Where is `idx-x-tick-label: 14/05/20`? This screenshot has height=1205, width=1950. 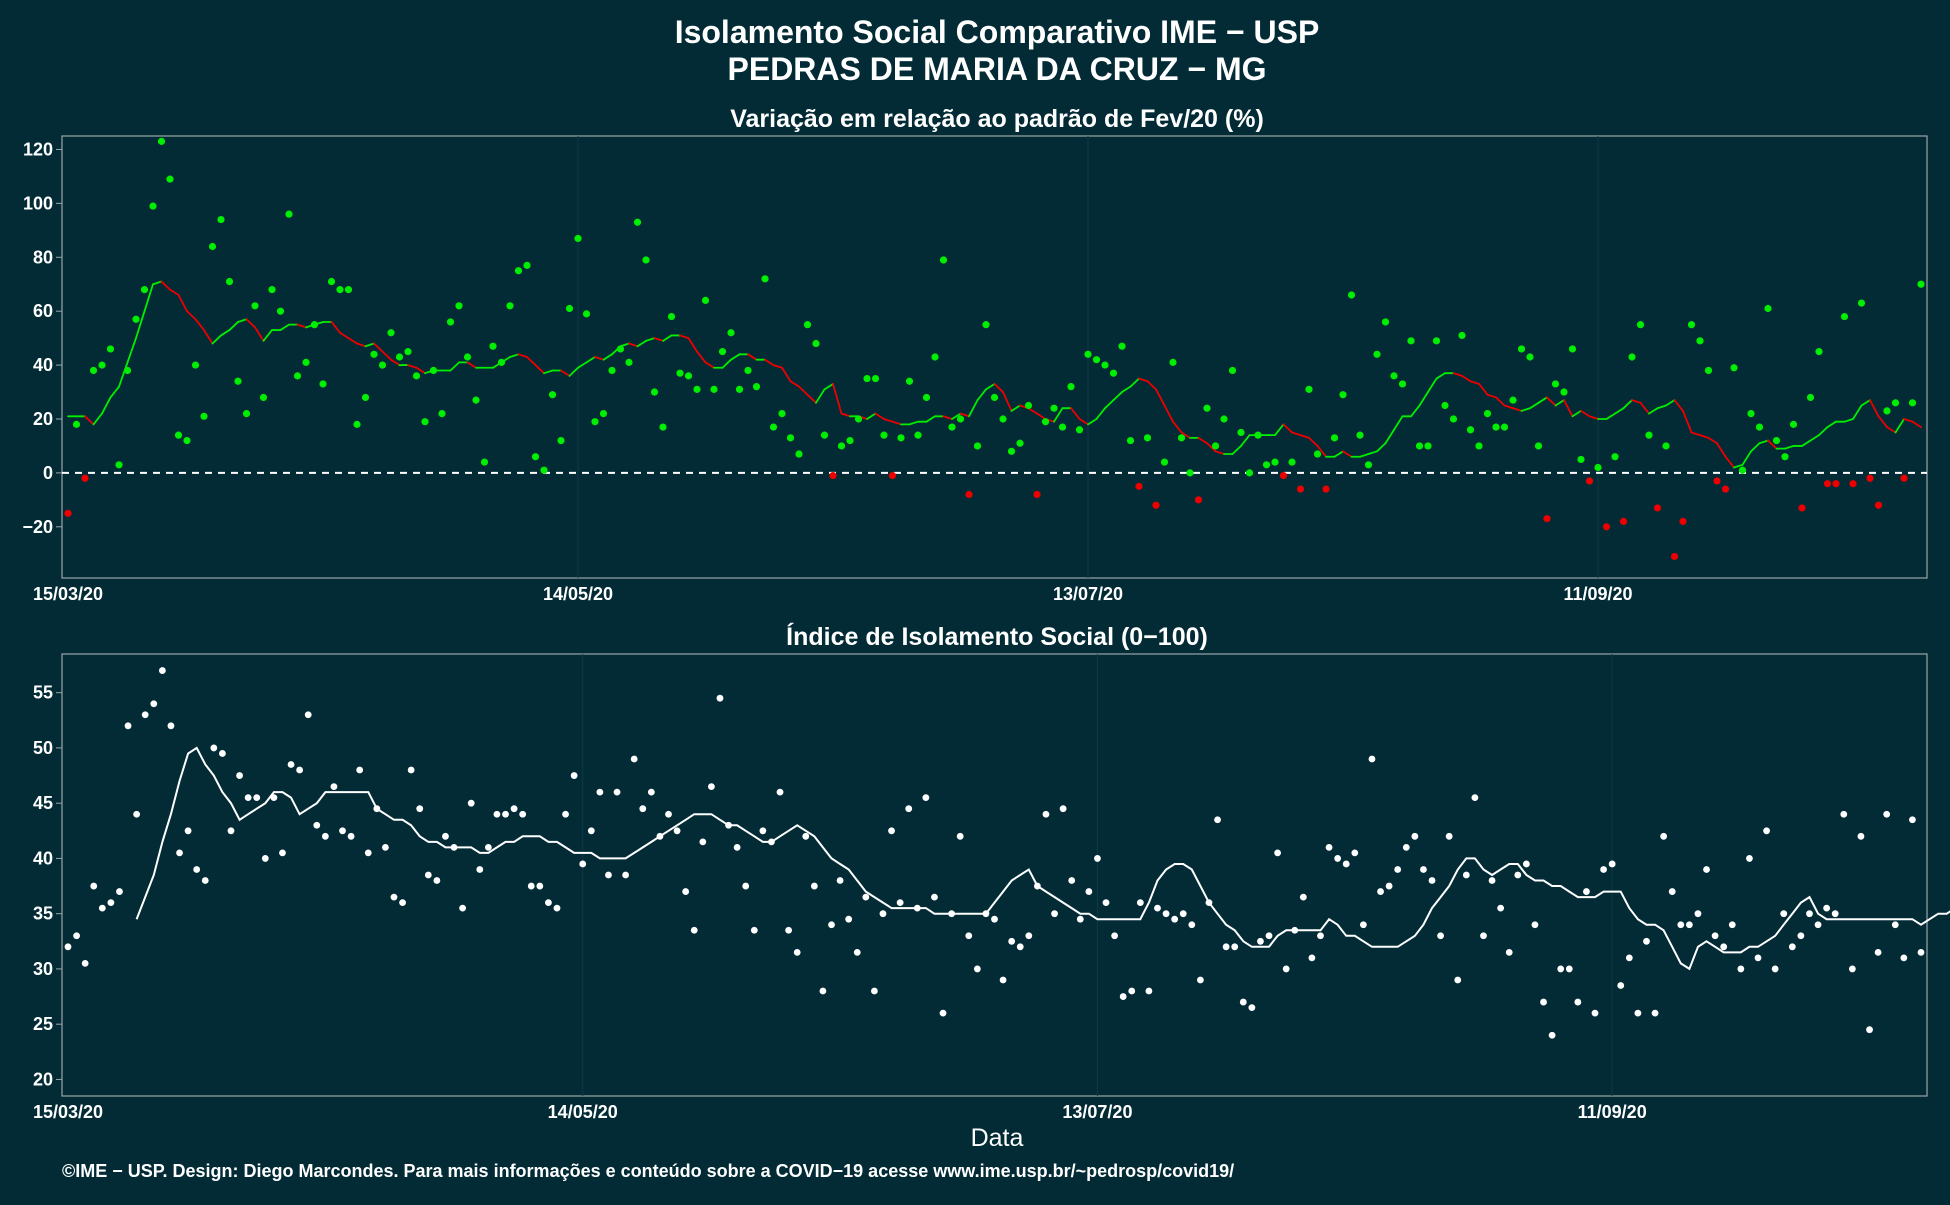
idx-x-tick-label: 14/05/20 is located at coordinates (583, 1112).